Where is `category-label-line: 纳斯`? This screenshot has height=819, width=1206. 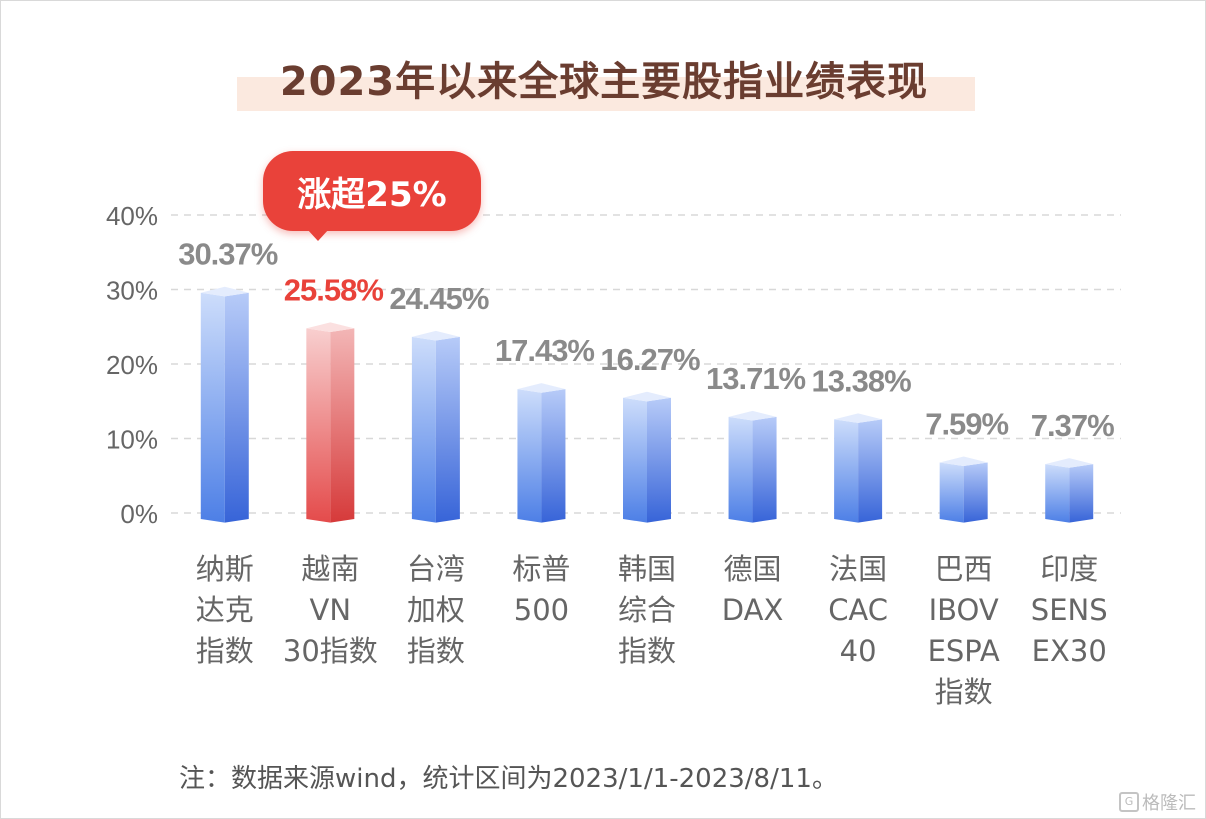
category-label-line: 纳斯 is located at coordinates (225, 569).